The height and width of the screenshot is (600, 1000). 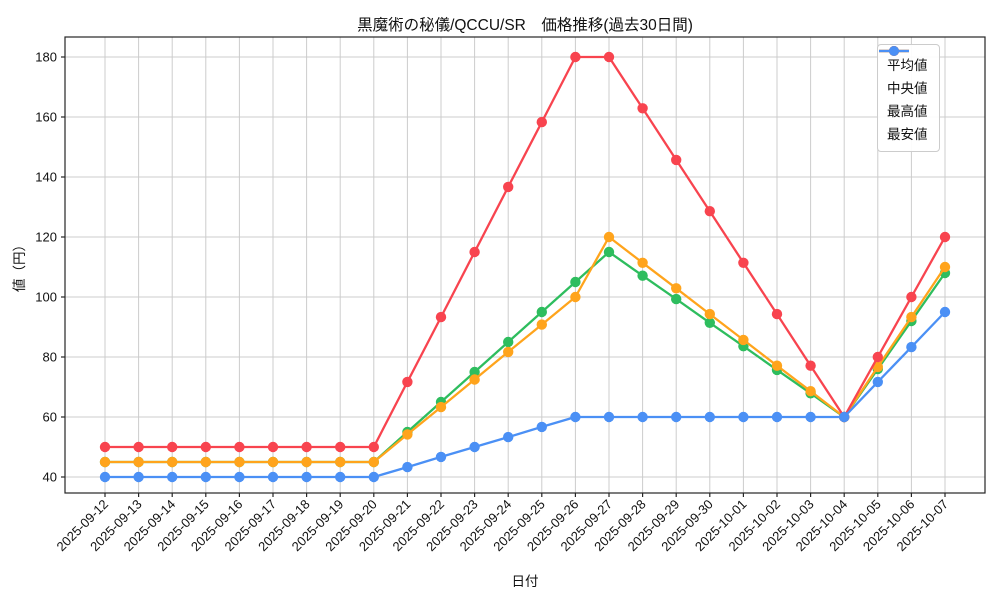 I want to click on legend-item-3: 最安値, so click(x=903, y=95).